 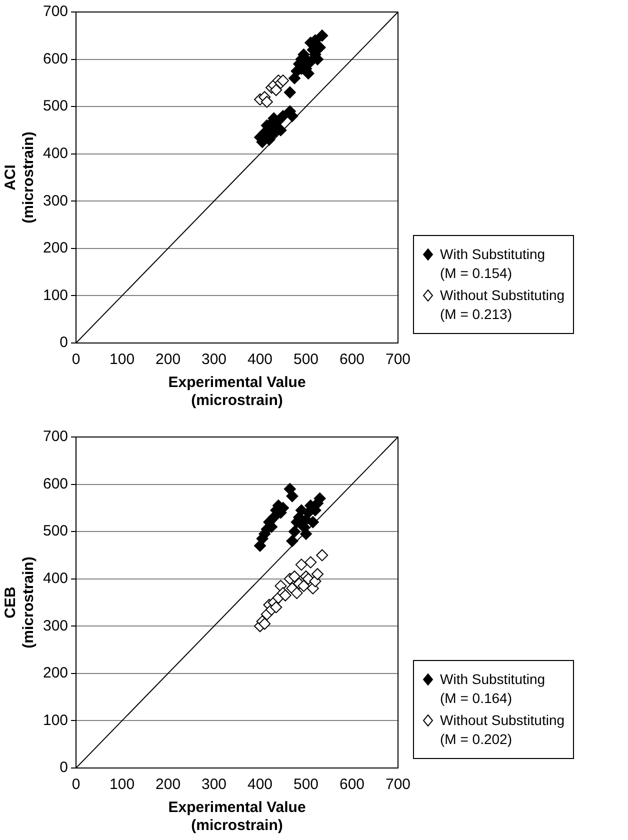 I want to click on y-axis-title: ACI (microstrain), so click(x=20, y=178).